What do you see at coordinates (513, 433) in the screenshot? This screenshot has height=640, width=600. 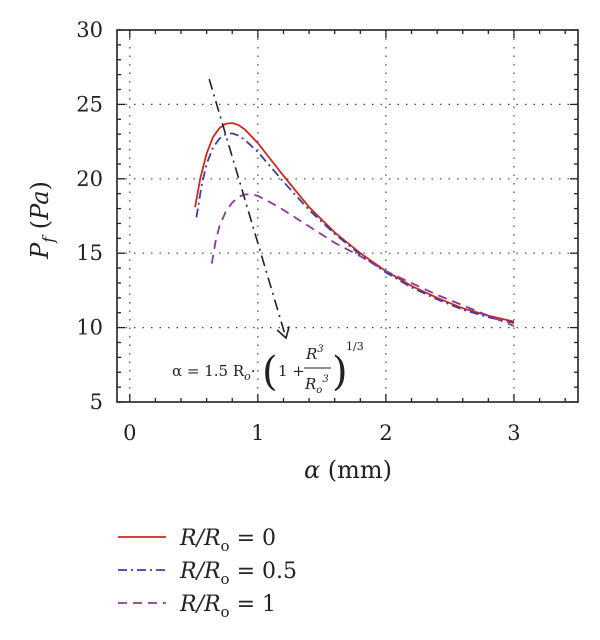 I see `x-tick-label: 3` at bounding box center [513, 433].